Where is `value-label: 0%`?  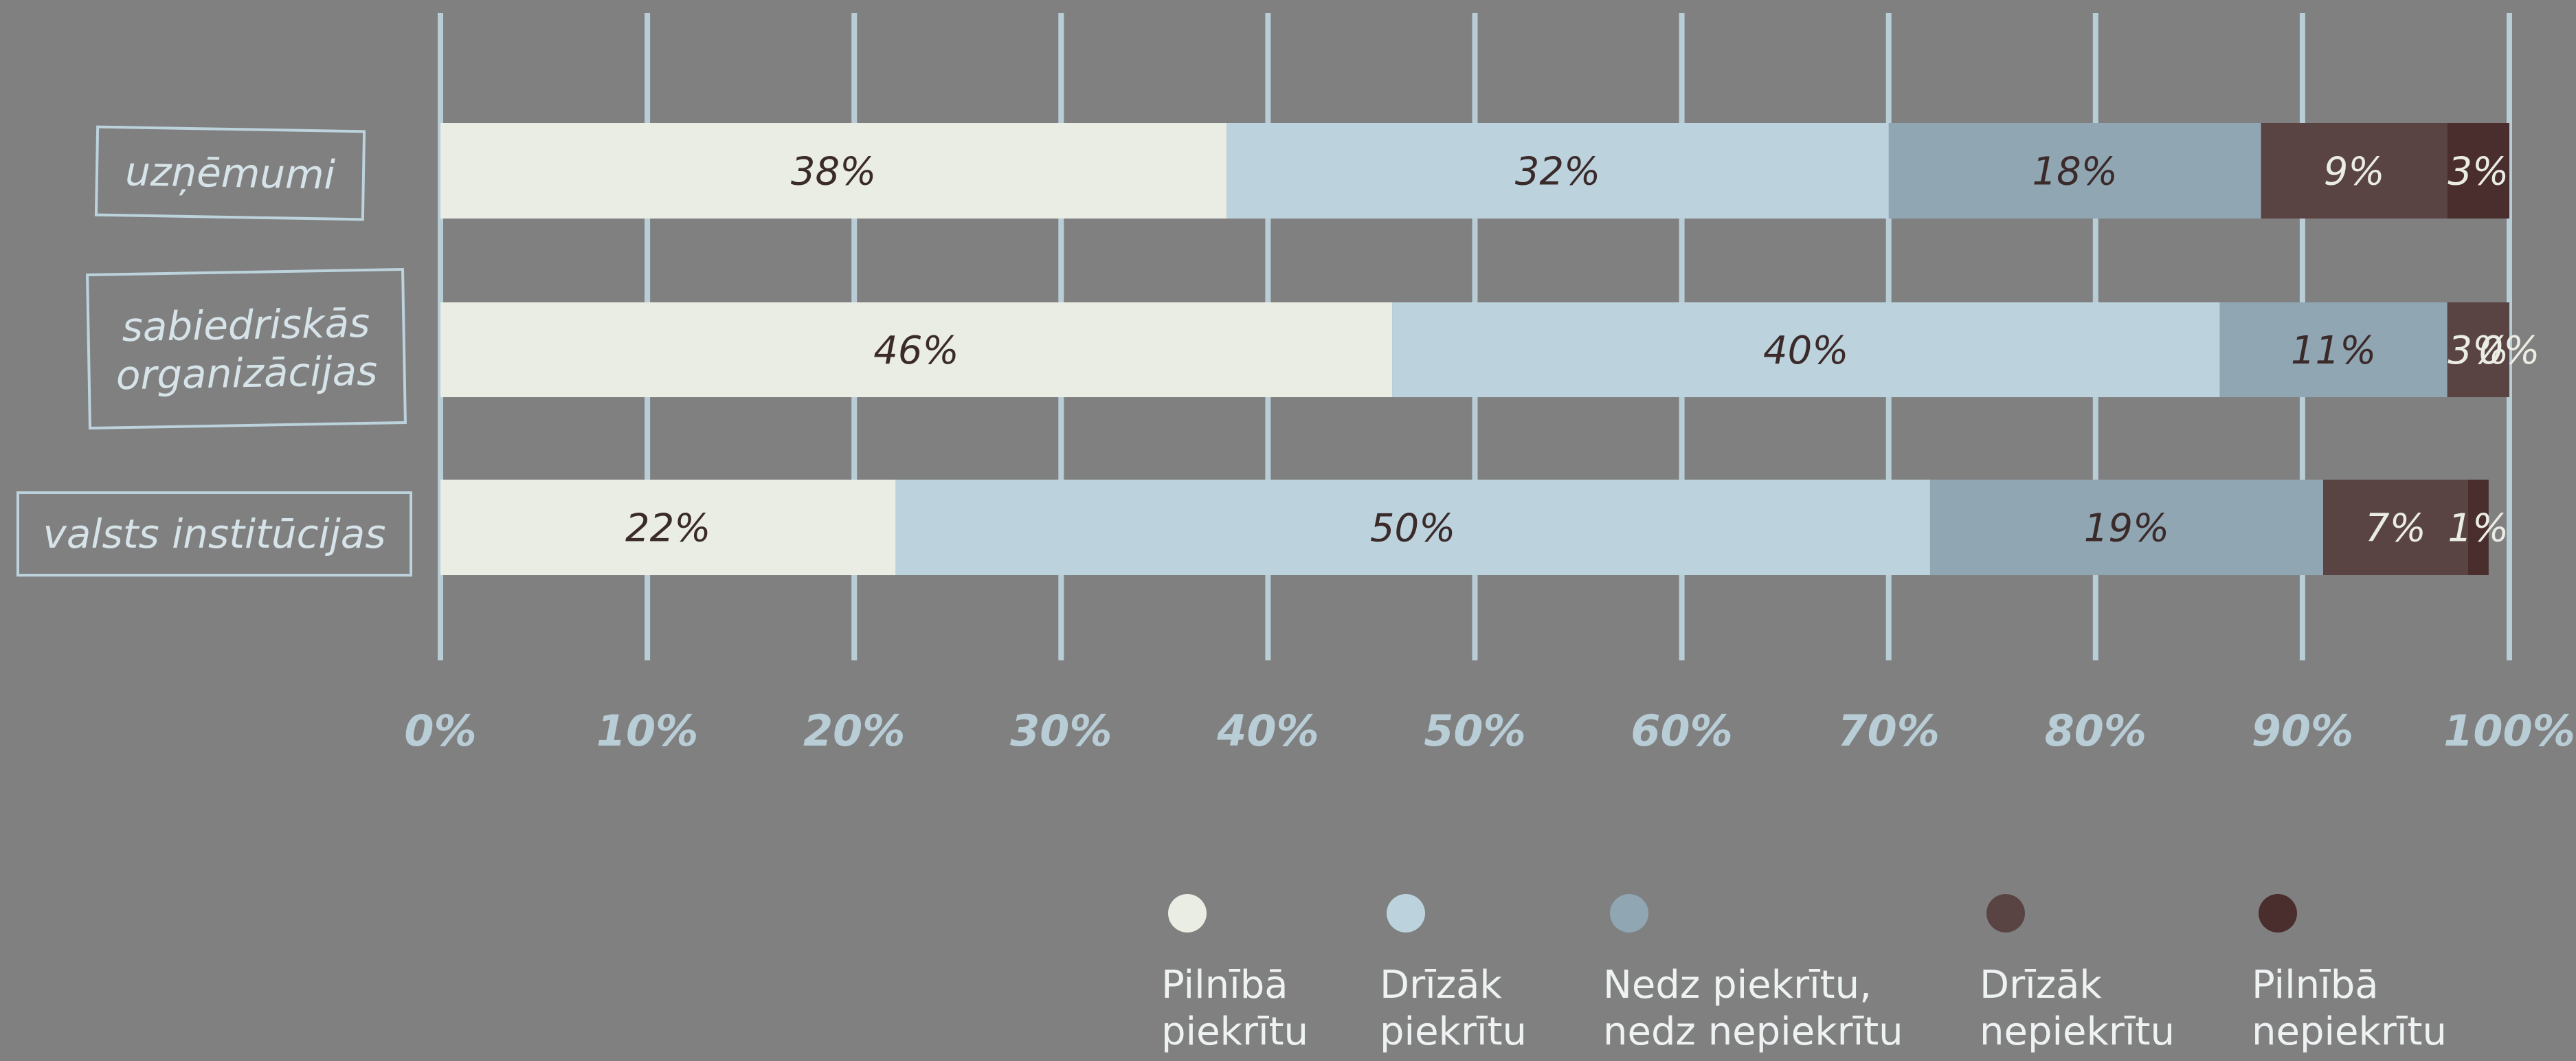
value-label: 0% is located at coordinates (2509, 350).